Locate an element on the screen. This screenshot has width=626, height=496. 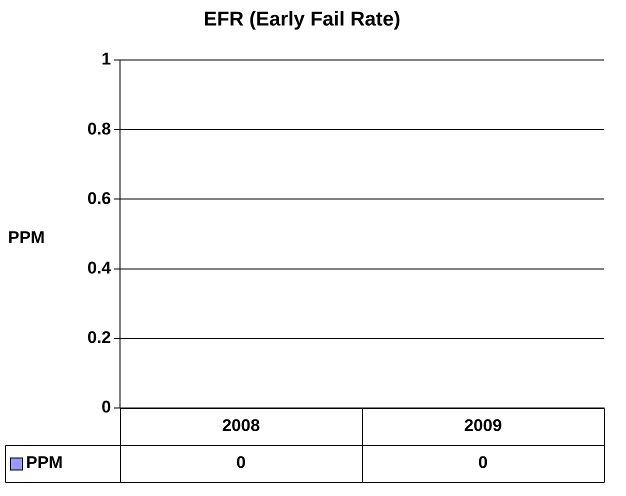
y-tick-label: 0.4 is located at coordinates (99, 268).